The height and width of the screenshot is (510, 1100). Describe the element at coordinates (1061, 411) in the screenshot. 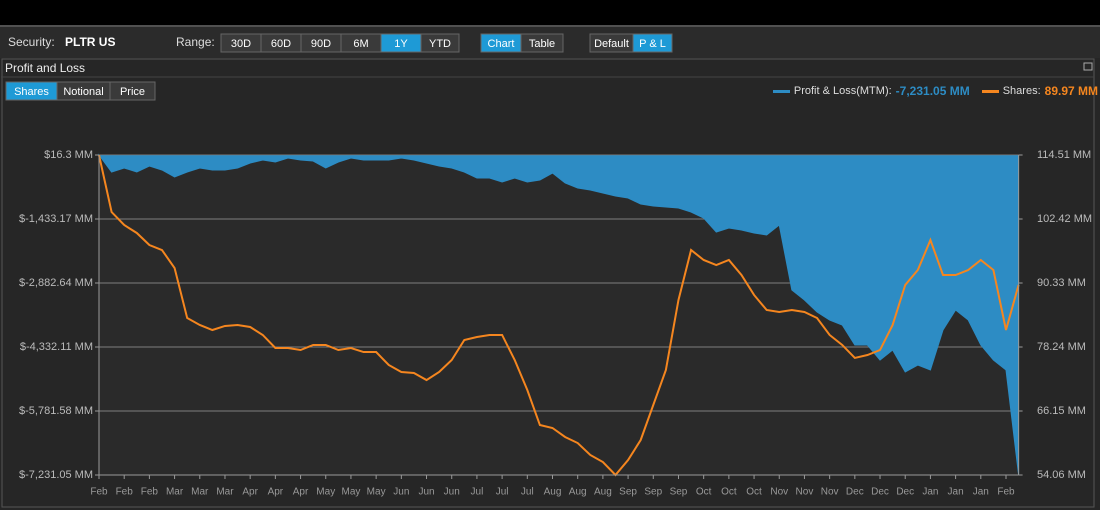

I see `y2-tick-label: 66.15 MM` at that location.